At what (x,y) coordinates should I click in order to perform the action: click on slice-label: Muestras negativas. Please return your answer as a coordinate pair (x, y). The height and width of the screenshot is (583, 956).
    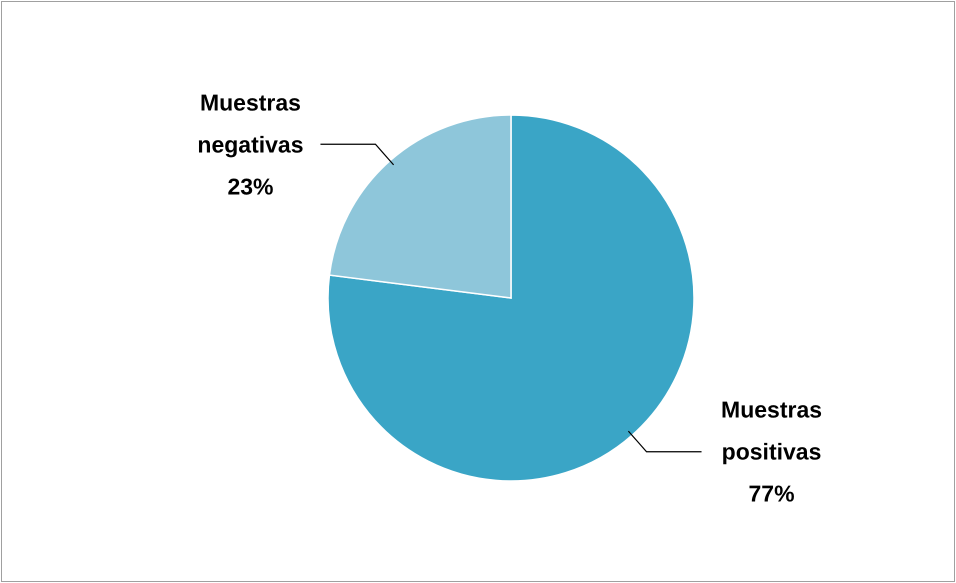
    Looking at the image, I should click on (250, 123).